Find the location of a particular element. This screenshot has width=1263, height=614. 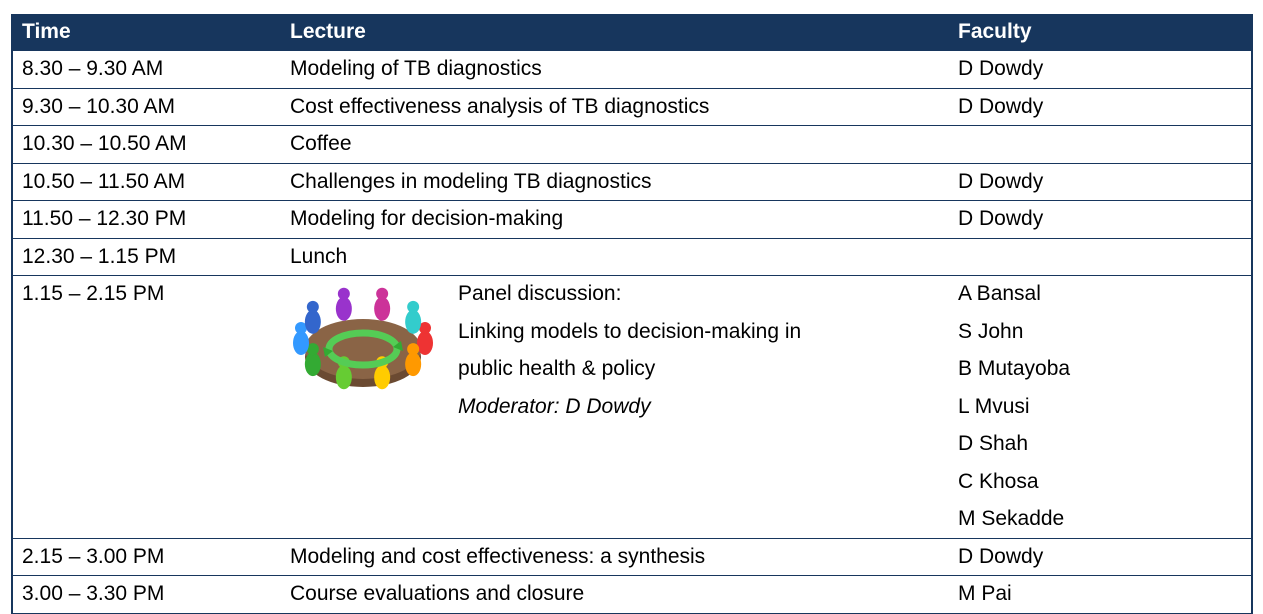

lecture-line: Panel discussion: is located at coordinates (540, 293).